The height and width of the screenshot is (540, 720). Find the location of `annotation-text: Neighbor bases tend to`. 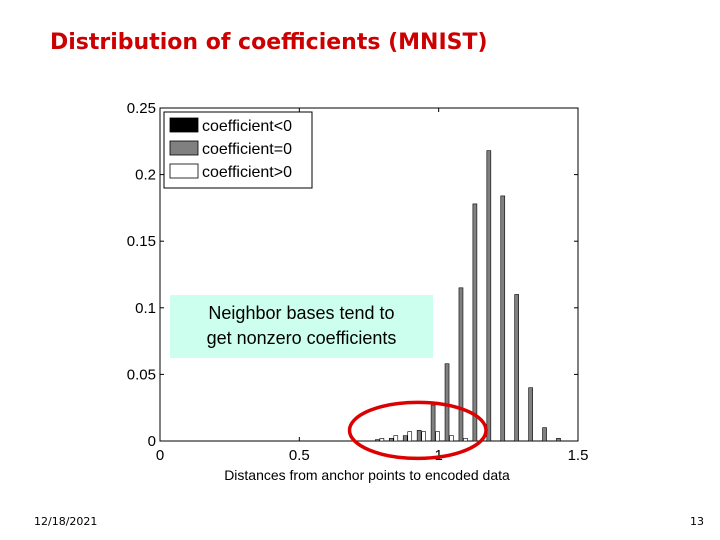

annotation-text: Neighbor bases tend to is located at coordinates (301, 313).